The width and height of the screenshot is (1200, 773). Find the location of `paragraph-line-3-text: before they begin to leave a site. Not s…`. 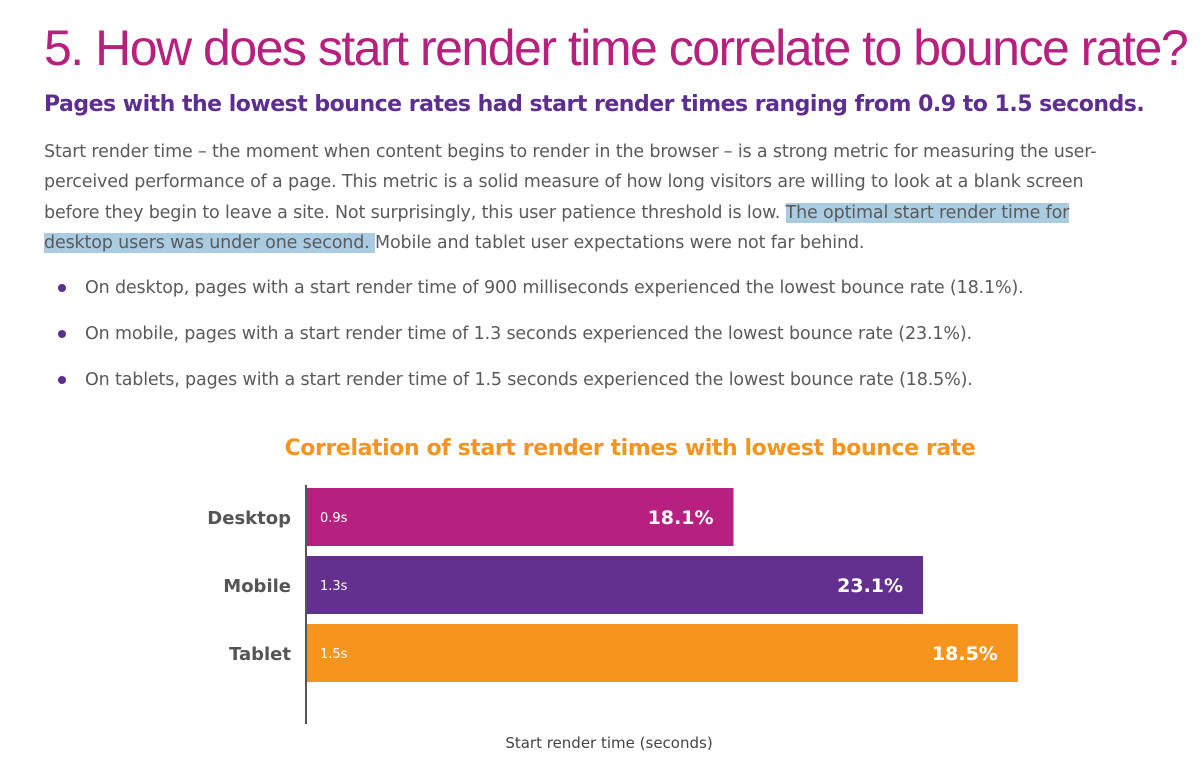

paragraph-line-3-text: before they begin to leave a site. Not s… is located at coordinates (415, 212).